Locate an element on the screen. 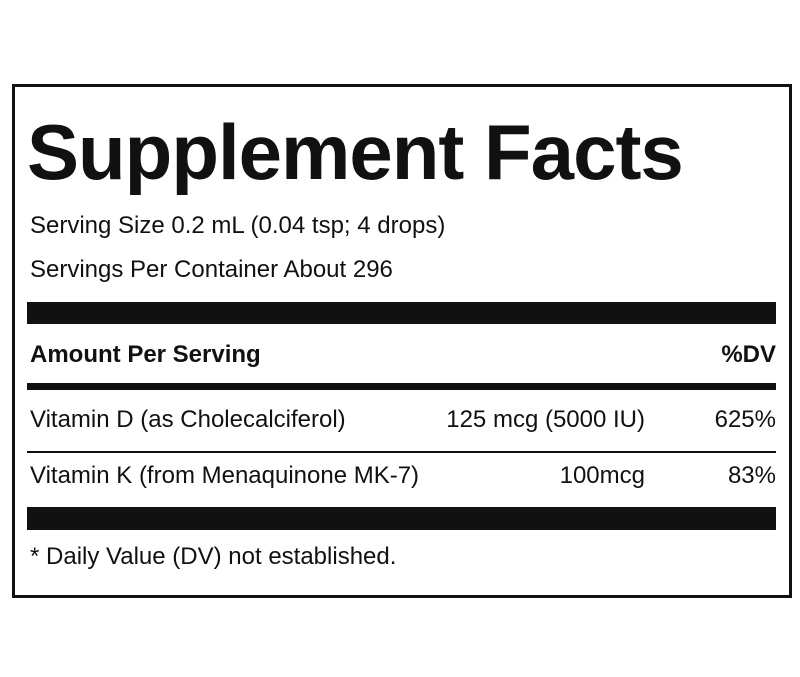 This screenshot has width=800, height=677. nutrient-dv: 83% is located at coordinates (751, 475).